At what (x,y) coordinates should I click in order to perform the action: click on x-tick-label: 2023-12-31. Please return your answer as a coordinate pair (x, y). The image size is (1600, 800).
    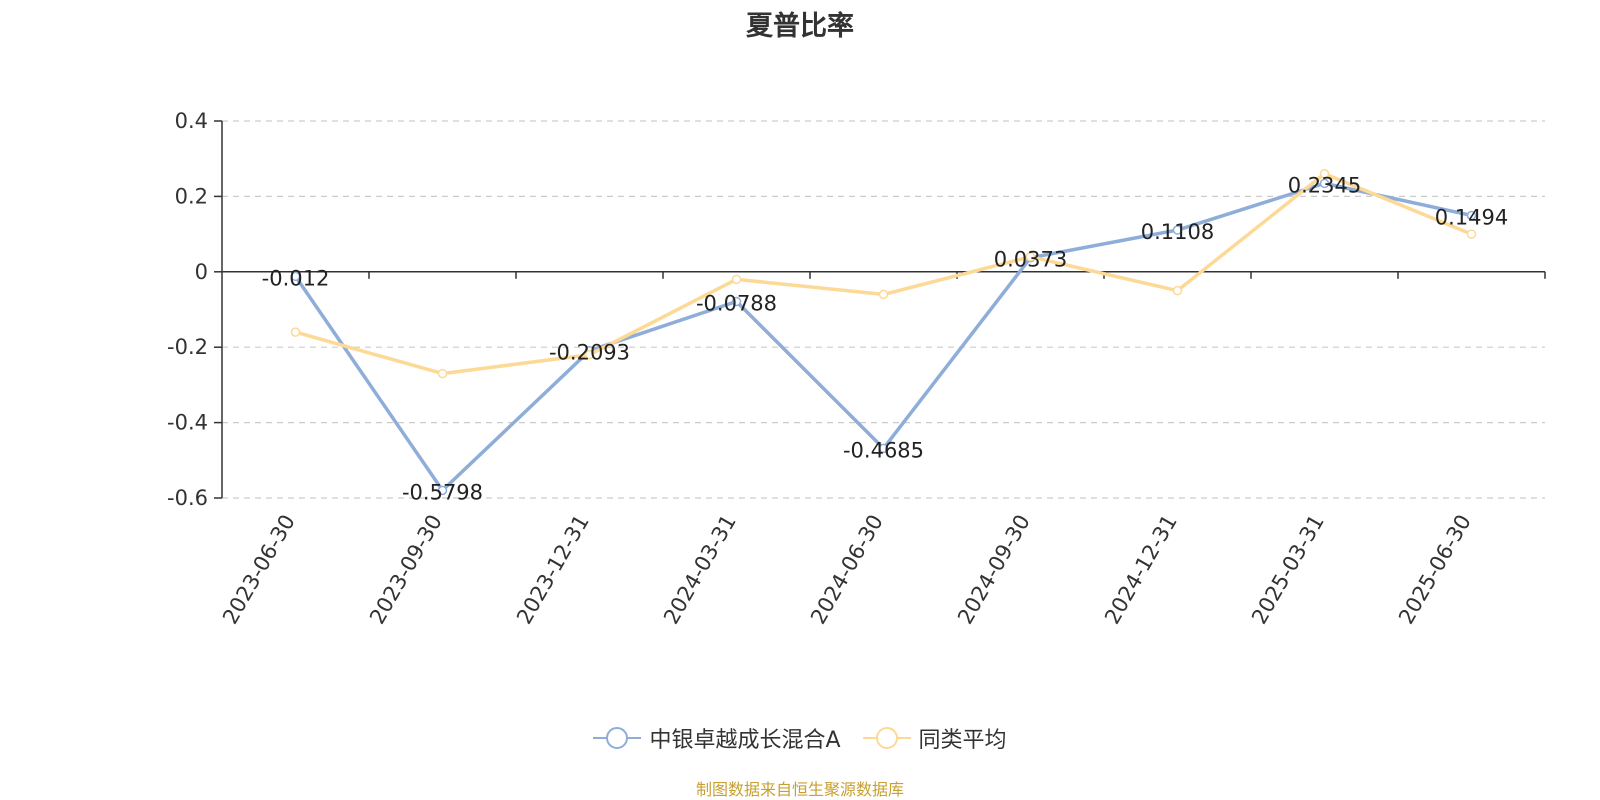
    Looking at the image, I should click on (553, 570).